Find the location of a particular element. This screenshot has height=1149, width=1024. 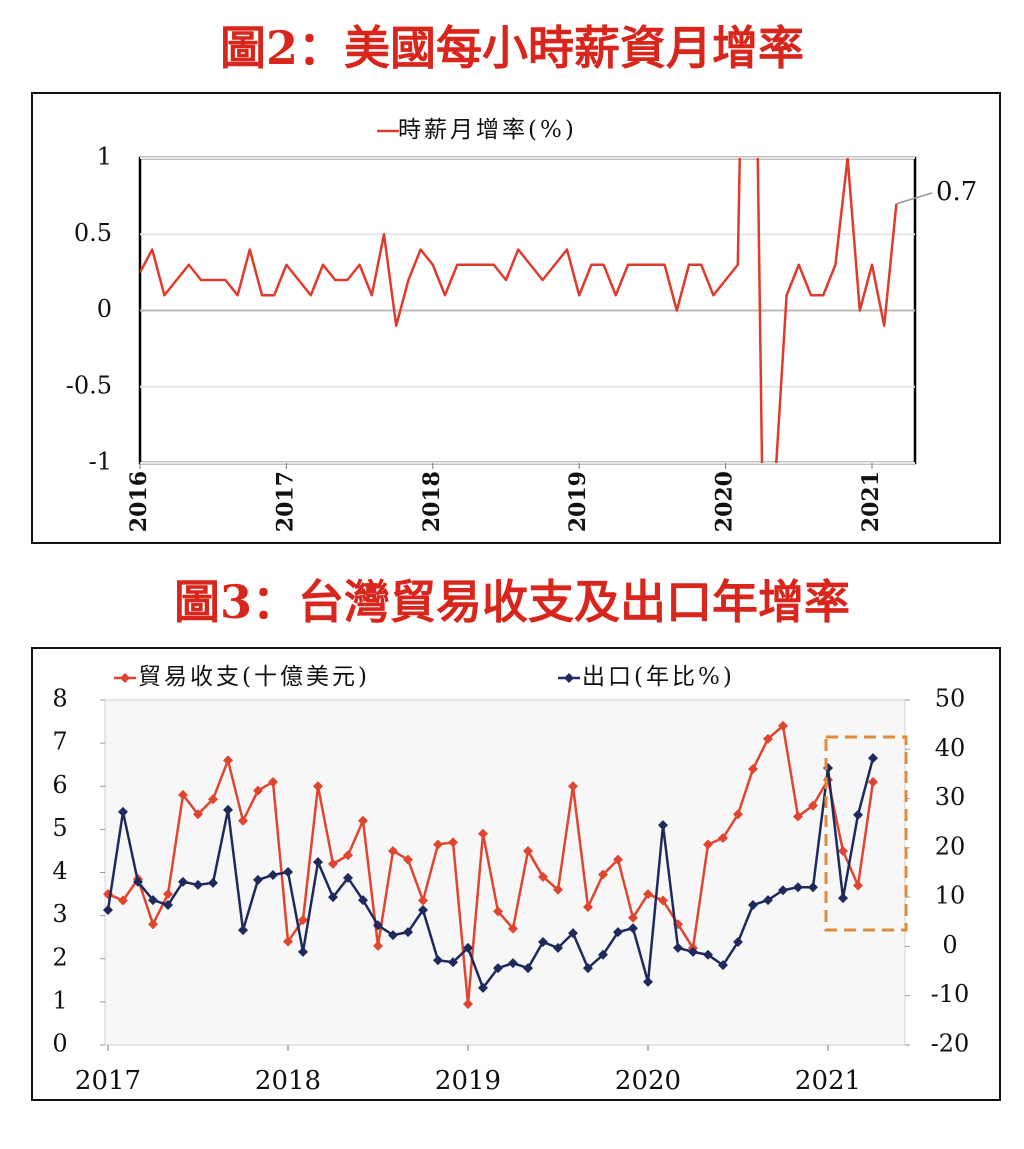

highlight-box is located at coordinates (866, 833).